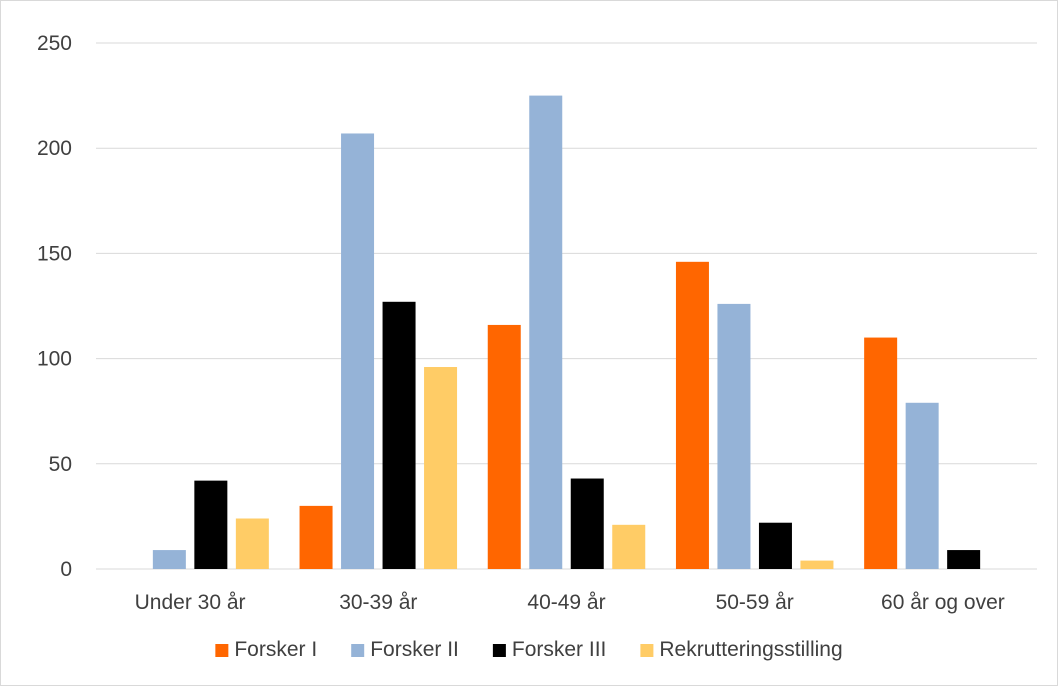  What do you see at coordinates (54, 148) in the screenshot?
I see `y-tick-label: 200` at bounding box center [54, 148].